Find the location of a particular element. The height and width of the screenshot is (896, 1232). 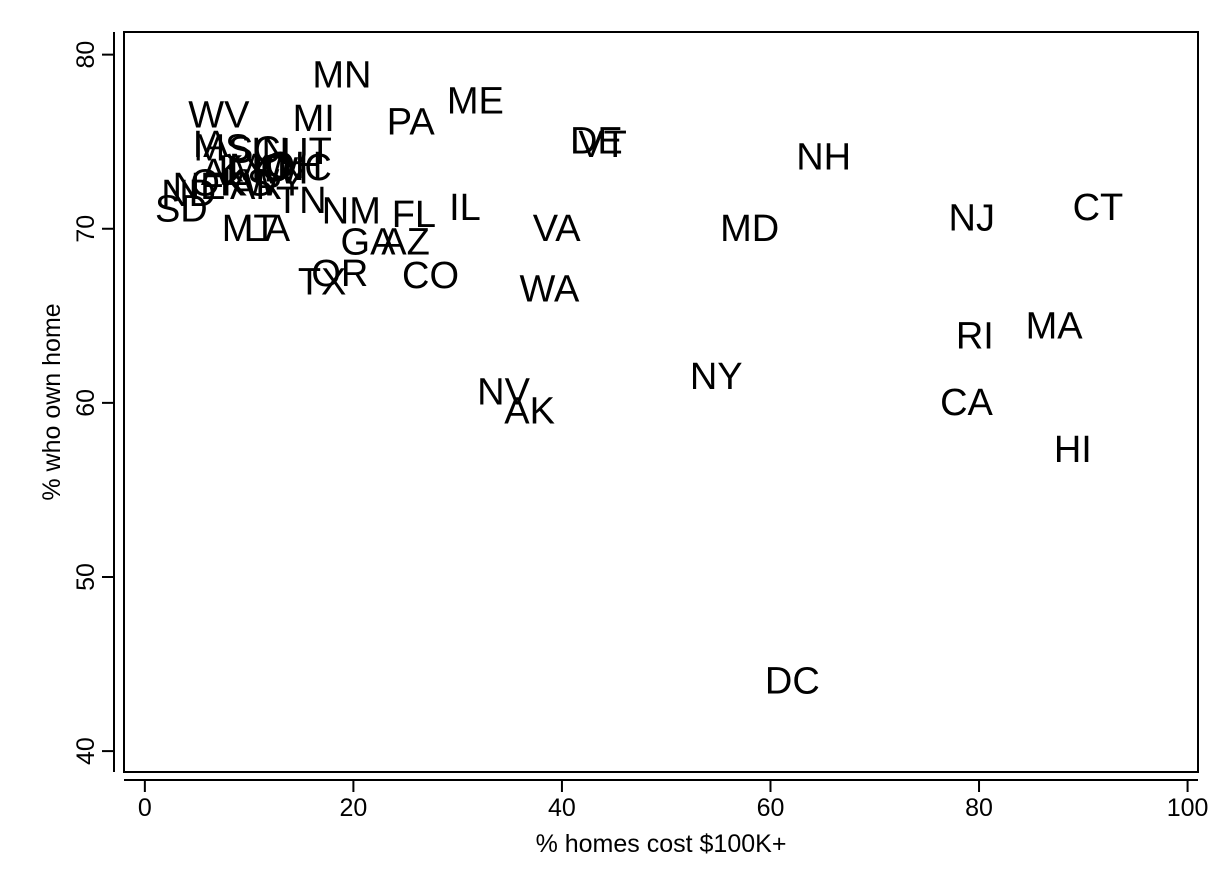

point-ct: CT is located at coordinates (1098, 208).